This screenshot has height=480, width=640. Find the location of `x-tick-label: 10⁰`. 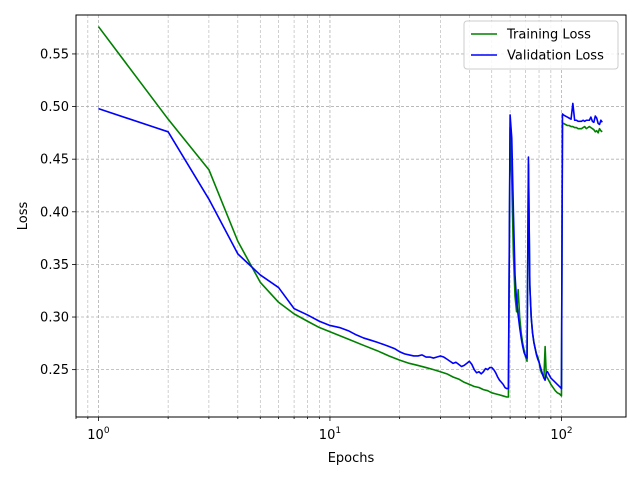

x-tick-label: 10⁰ is located at coordinates (98, 434).